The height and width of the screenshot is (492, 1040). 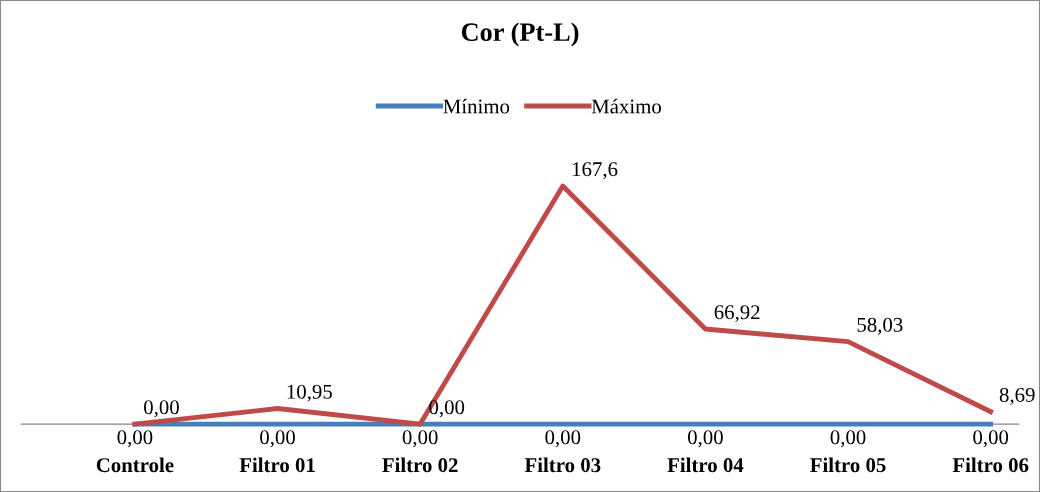 I want to click on legend-label: Máximo, so click(x=626, y=106).